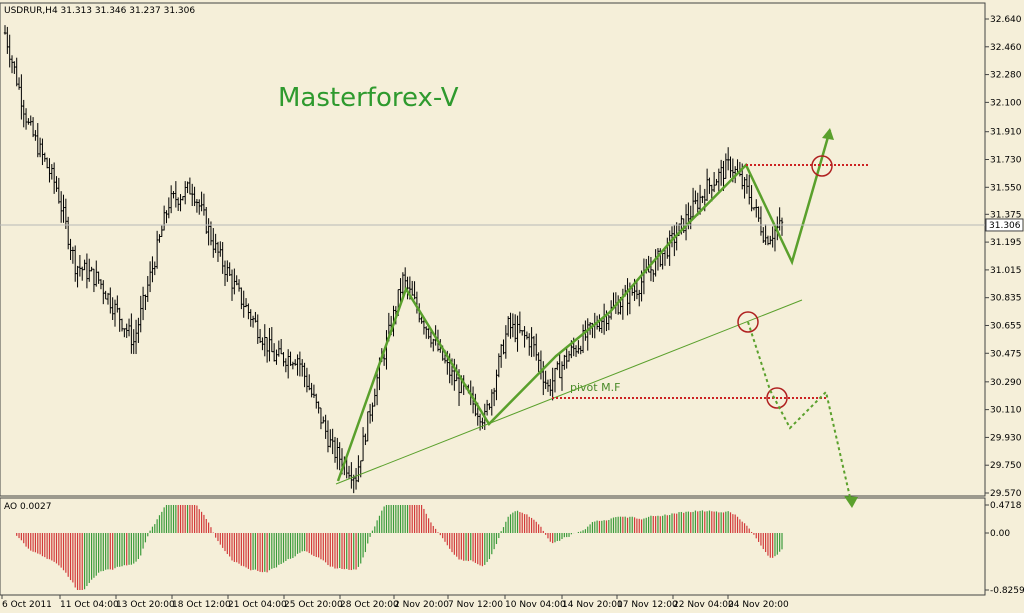  What do you see at coordinates (828, 134) in the screenshot?
I see `wave-arrow-head` at bounding box center [828, 134].